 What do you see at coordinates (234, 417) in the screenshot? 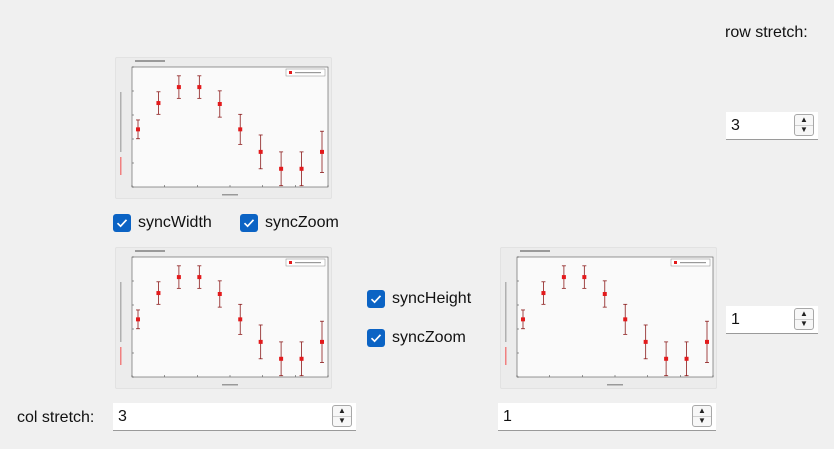
I see `col-stretch-left-spinbox: 3 ▲ ▼` at bounding box center [234, 417].